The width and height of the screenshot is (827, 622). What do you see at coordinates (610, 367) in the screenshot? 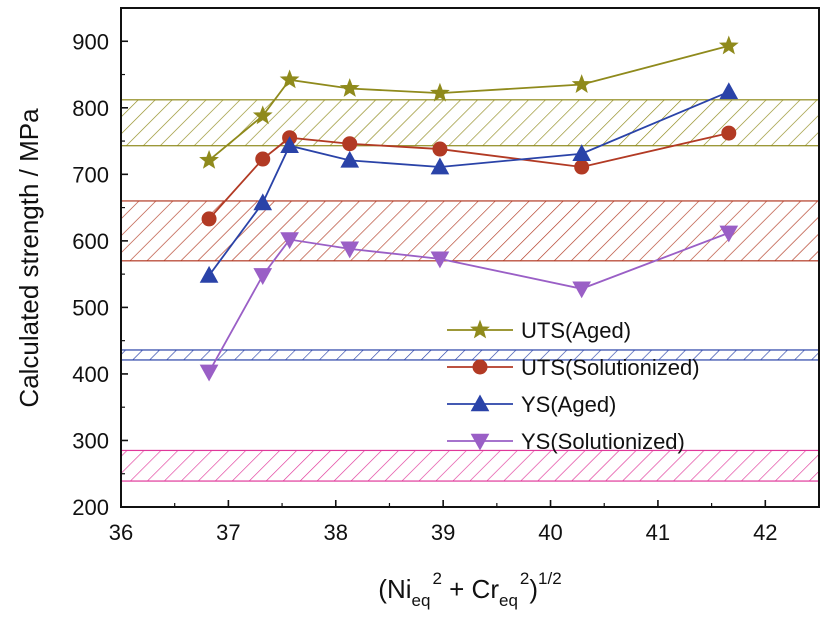
I see `legend-label: UTS(Solutionized)` at bounding box center [610, 367].